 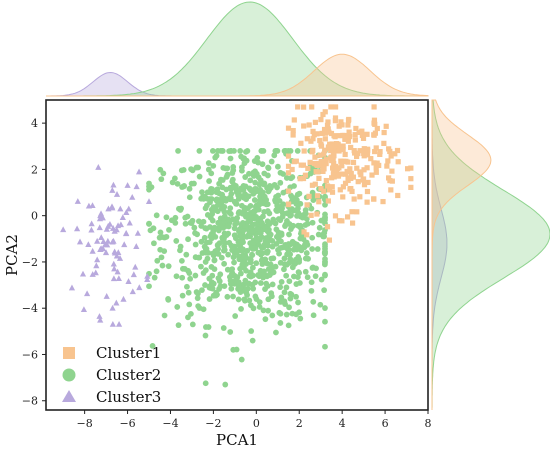 I want to click on y-tick-label: −2, so click(x=30, y=262).